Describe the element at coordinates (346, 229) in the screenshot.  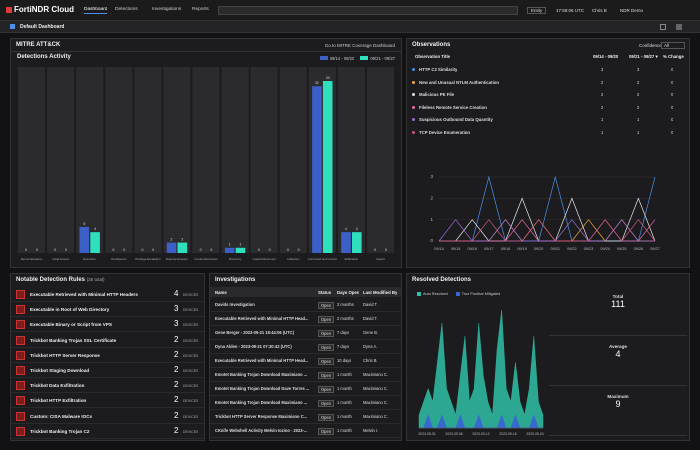
I see `data-label: 4` at that location.